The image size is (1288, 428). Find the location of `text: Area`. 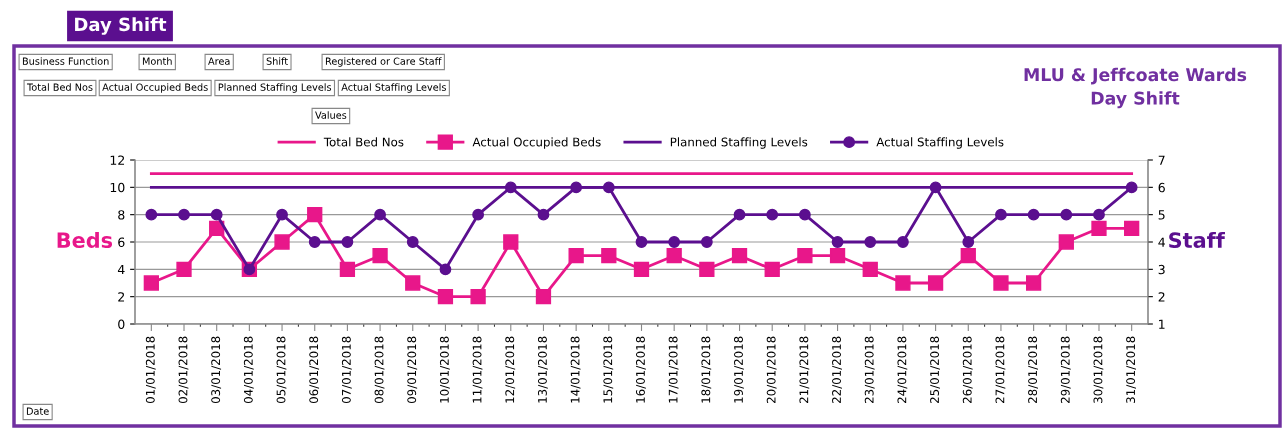

text: Area is located at coordinates (219, 61).